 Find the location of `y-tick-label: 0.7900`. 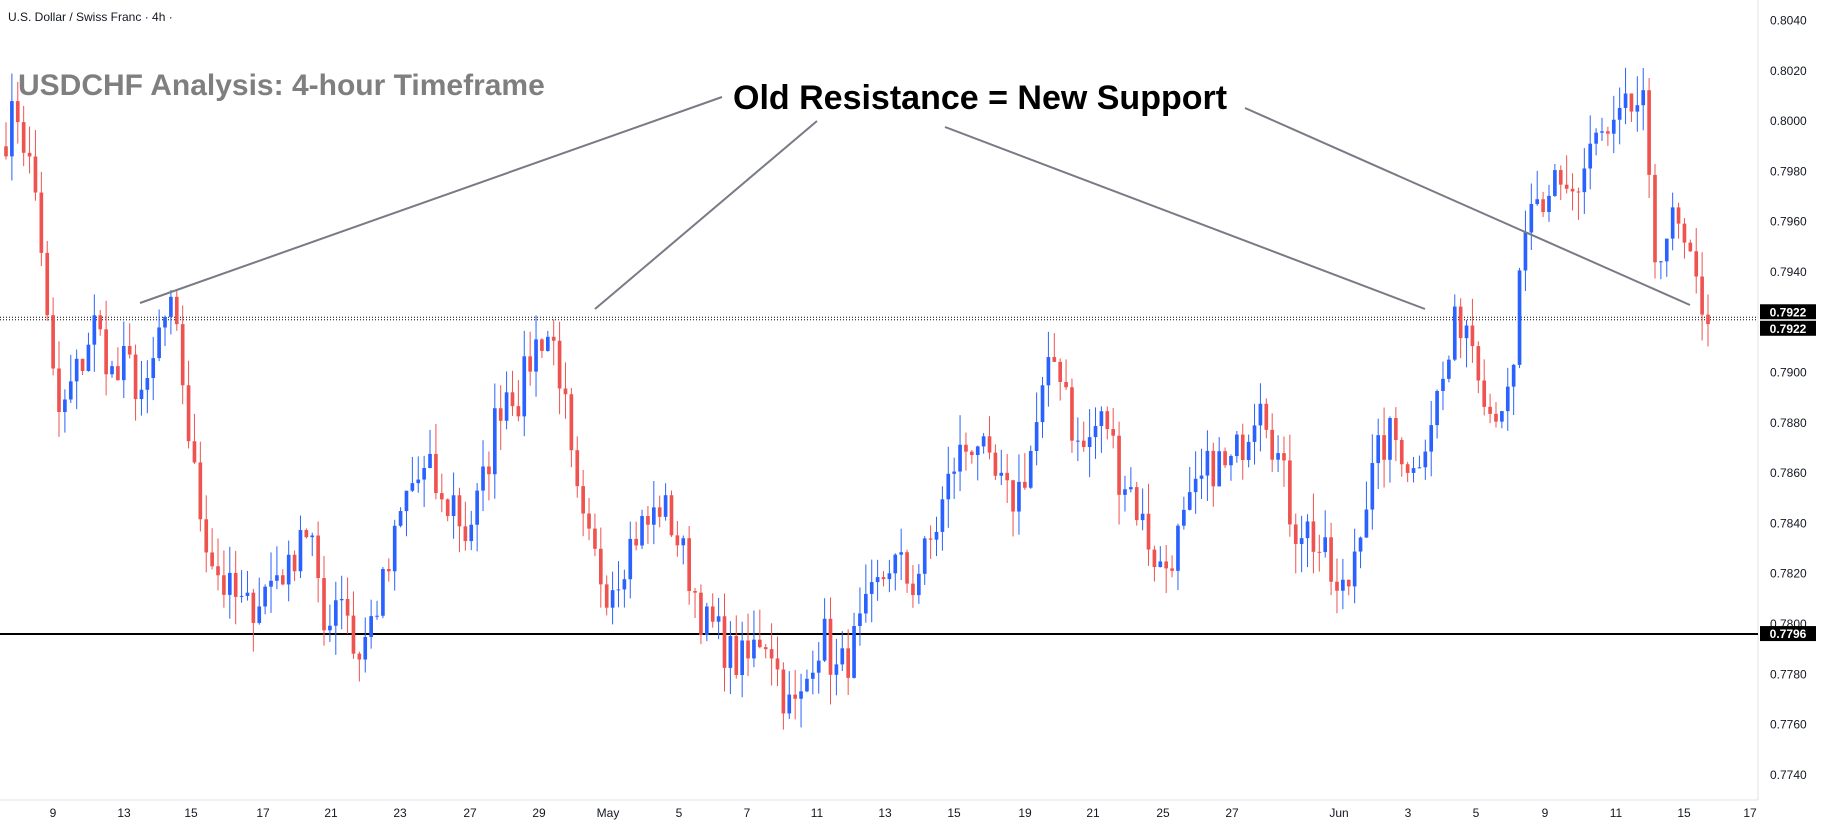

y-tick-label: 0.7900 is located at coordinates (1788, 373).